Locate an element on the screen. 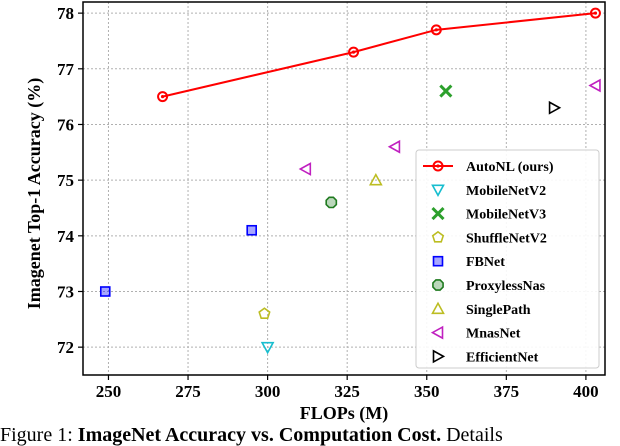  data-point-mobilenetv2 is located at coordinates (267, 348).